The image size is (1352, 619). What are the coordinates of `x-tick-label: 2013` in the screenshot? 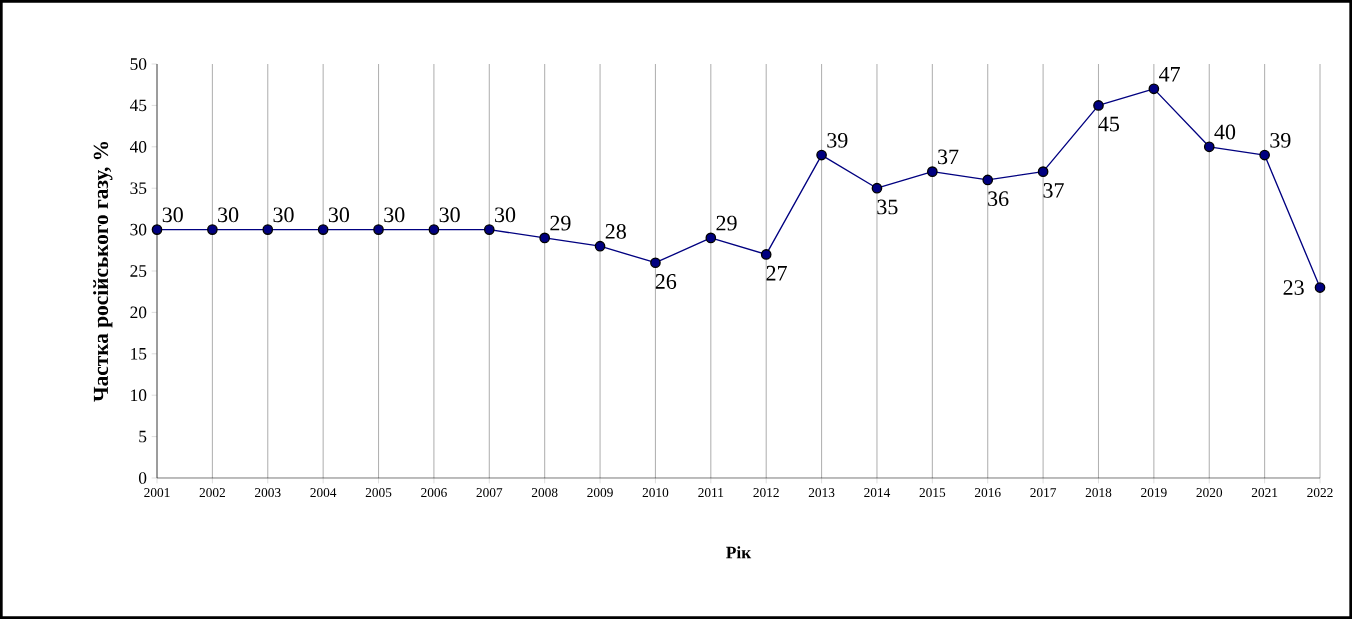 It's located at (821, 493).